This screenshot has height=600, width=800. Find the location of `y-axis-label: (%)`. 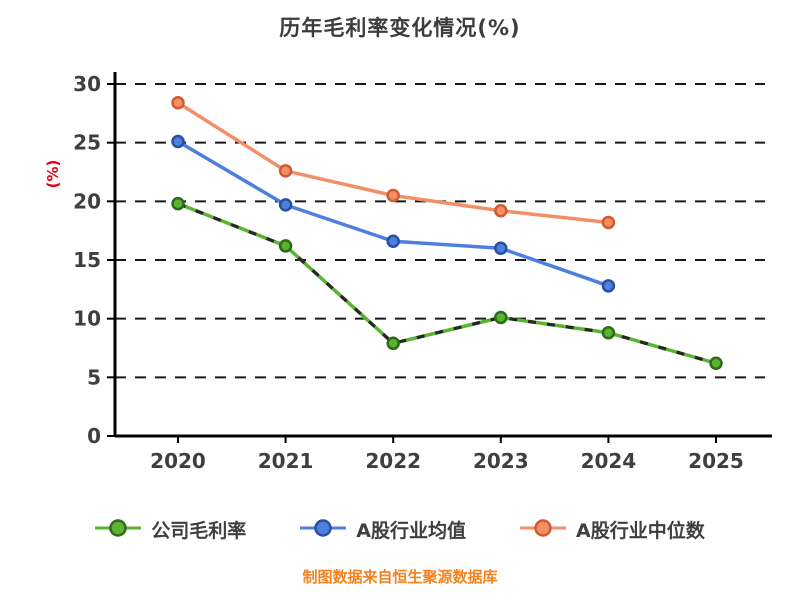

y-axis-label: (%) is located at coordinates (53, 174).